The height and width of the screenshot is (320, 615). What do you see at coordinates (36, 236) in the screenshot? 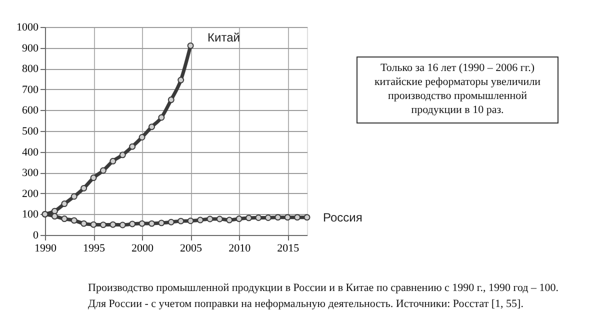
I see `y-tick-label: 0` at bounding box center [36, 236].